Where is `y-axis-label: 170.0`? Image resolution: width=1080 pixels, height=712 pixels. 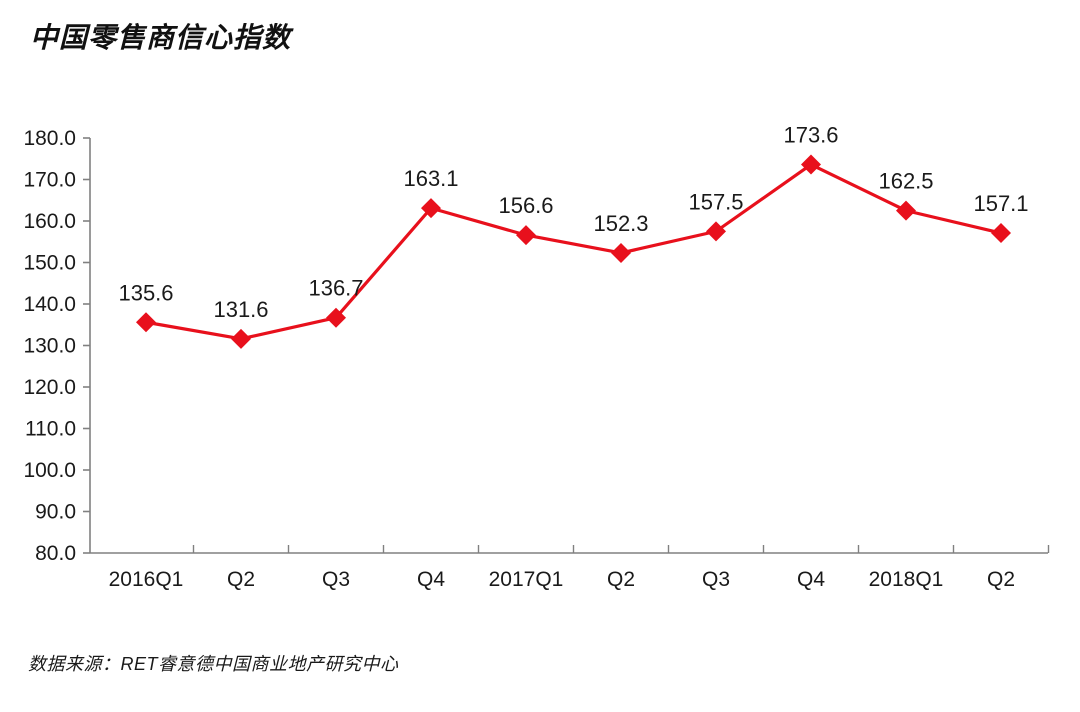 y-axis-label: 170.0 is located at coordinates (49, 180).